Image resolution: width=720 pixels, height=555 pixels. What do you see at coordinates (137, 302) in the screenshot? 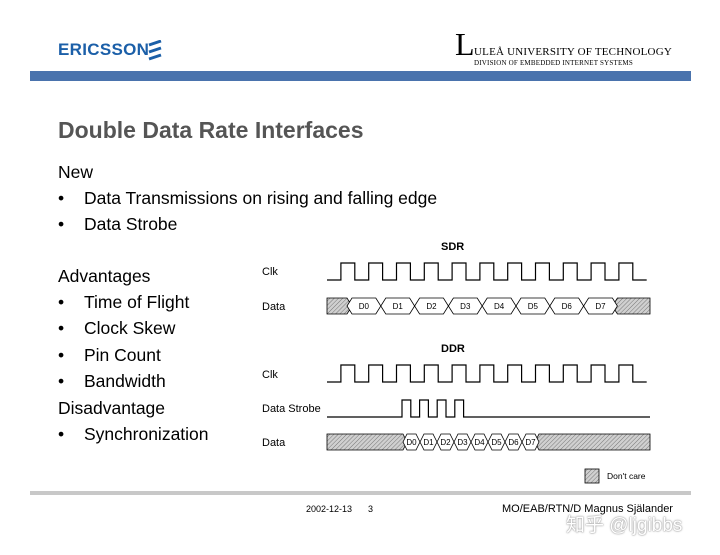
I see `list-item: Time of Flight` at bounding box center [137, 302].